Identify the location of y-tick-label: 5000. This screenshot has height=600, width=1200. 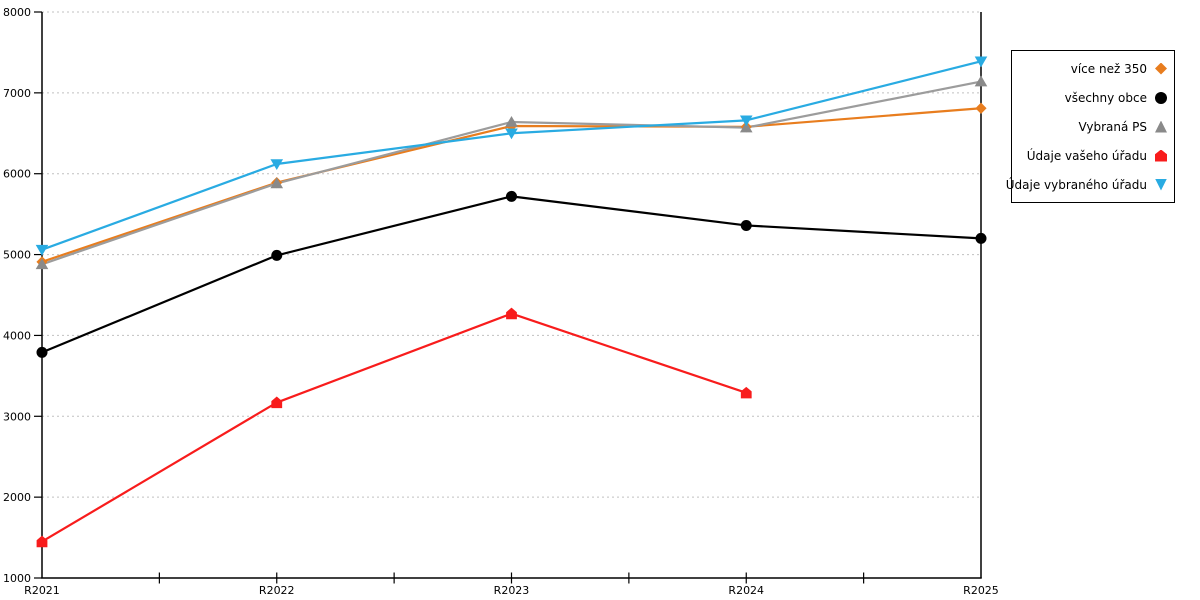
(17, 255).